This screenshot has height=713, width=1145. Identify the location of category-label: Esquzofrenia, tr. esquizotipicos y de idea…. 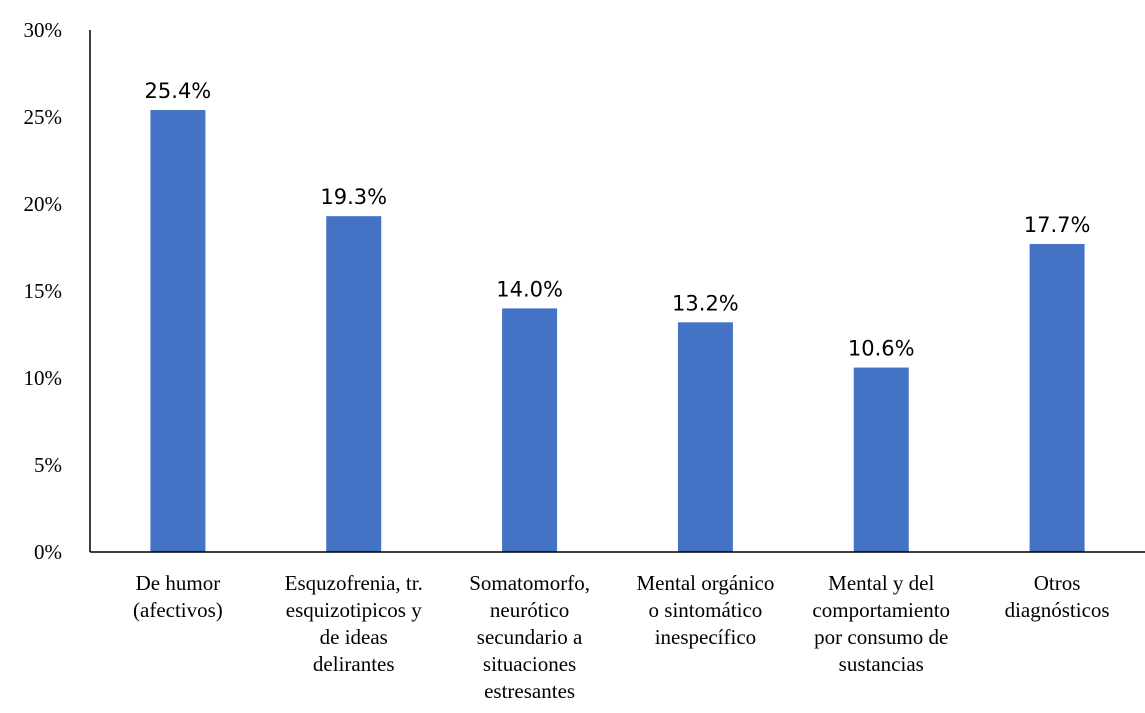
(354, 623).